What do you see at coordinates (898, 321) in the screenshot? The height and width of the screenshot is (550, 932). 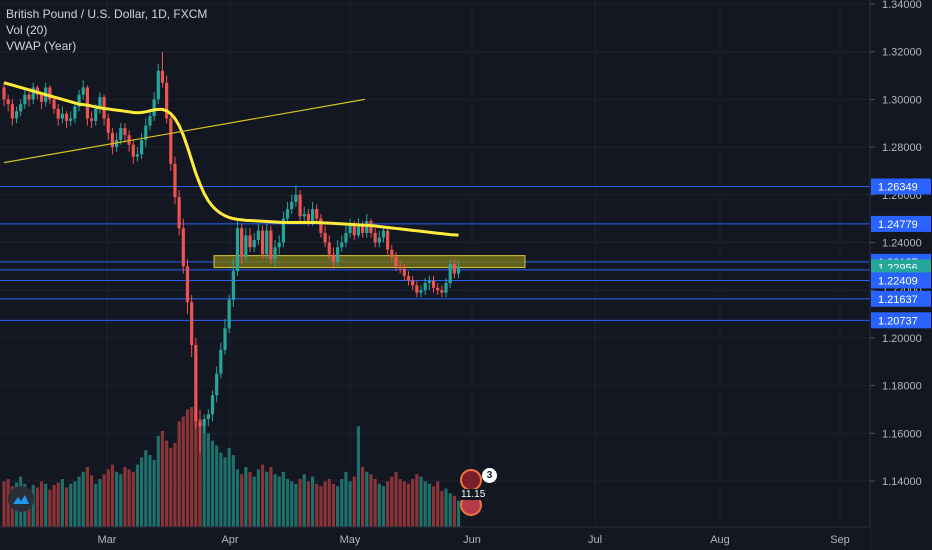 I see `price-label-text: 1.20737` at bounding box center [898, 321].